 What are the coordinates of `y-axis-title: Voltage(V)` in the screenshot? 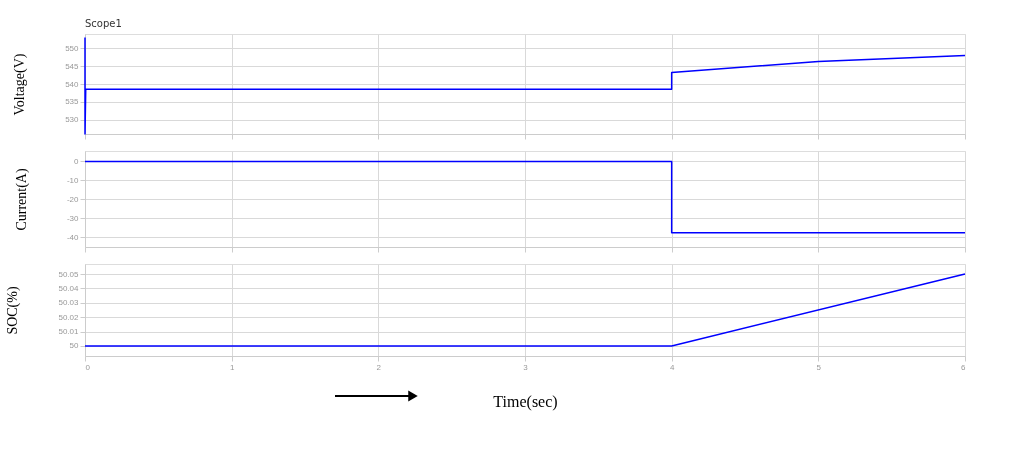 It's located at (20, 84).